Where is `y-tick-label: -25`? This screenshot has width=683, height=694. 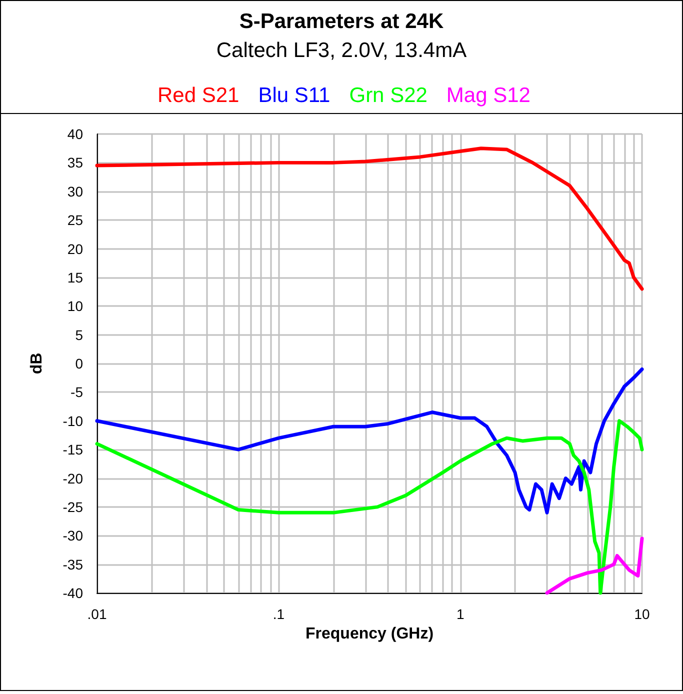 y-tick-label: -25 is located at coordinates (73, 506).